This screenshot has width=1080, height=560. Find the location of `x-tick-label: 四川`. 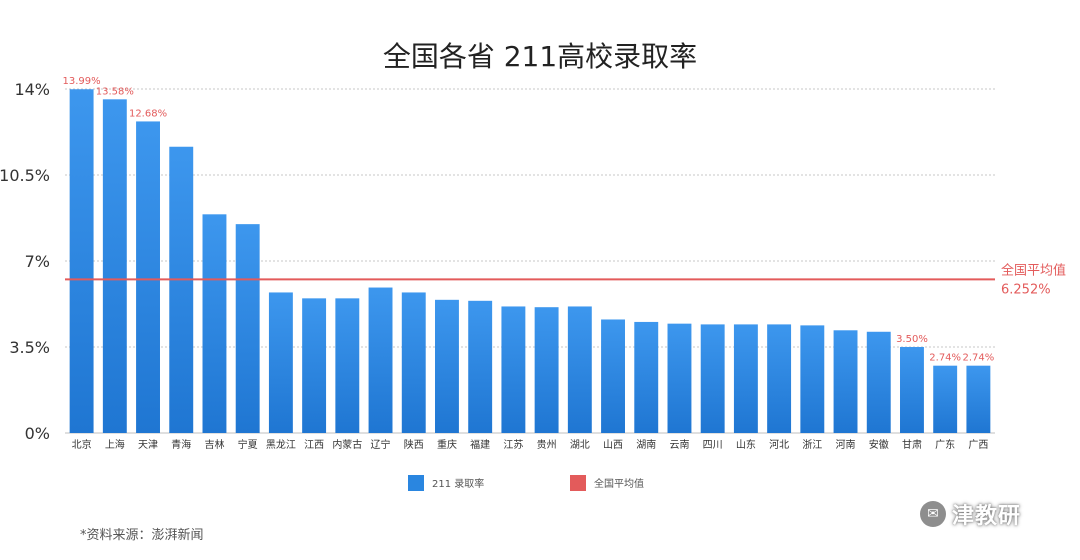

x-tick-label: 四川 is located at coordinates (713, 445).